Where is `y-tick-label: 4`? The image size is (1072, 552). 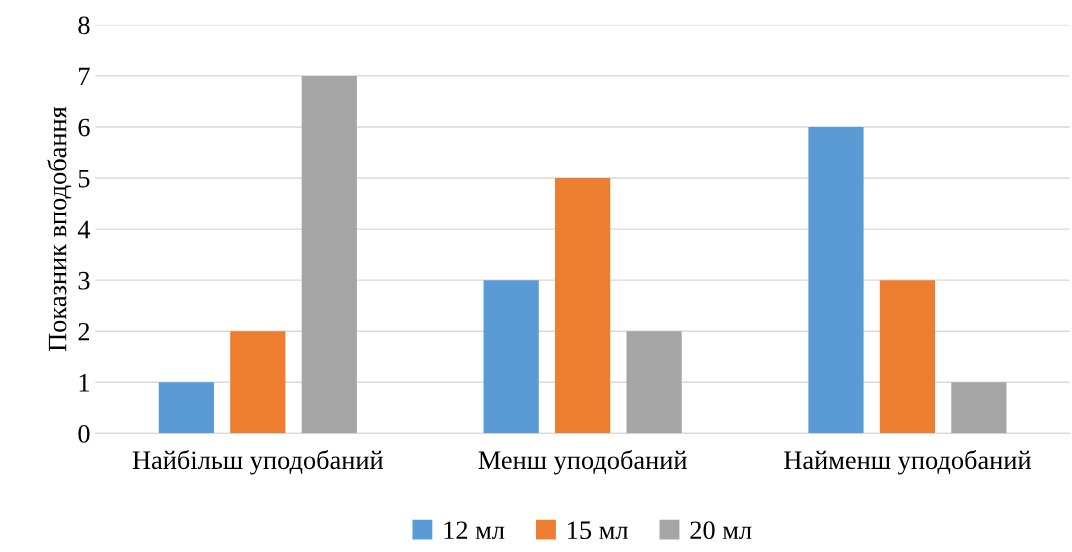
y-tick-label: 4 is located at coordinates (84, 229).